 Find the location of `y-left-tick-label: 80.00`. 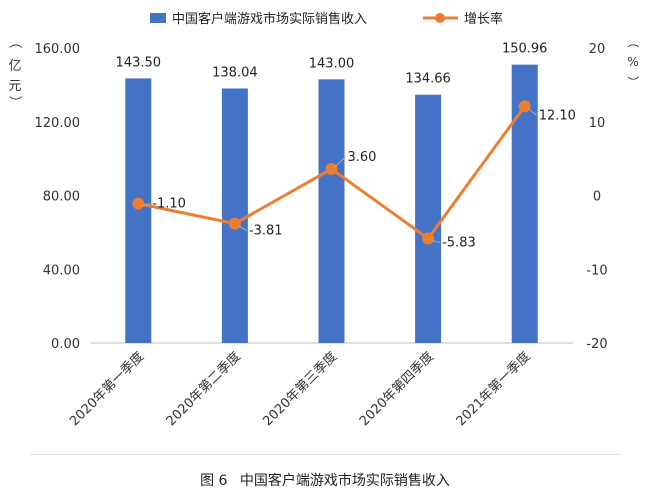

y-left-tick-label: 80.00 is located at coordinates (61, 197).